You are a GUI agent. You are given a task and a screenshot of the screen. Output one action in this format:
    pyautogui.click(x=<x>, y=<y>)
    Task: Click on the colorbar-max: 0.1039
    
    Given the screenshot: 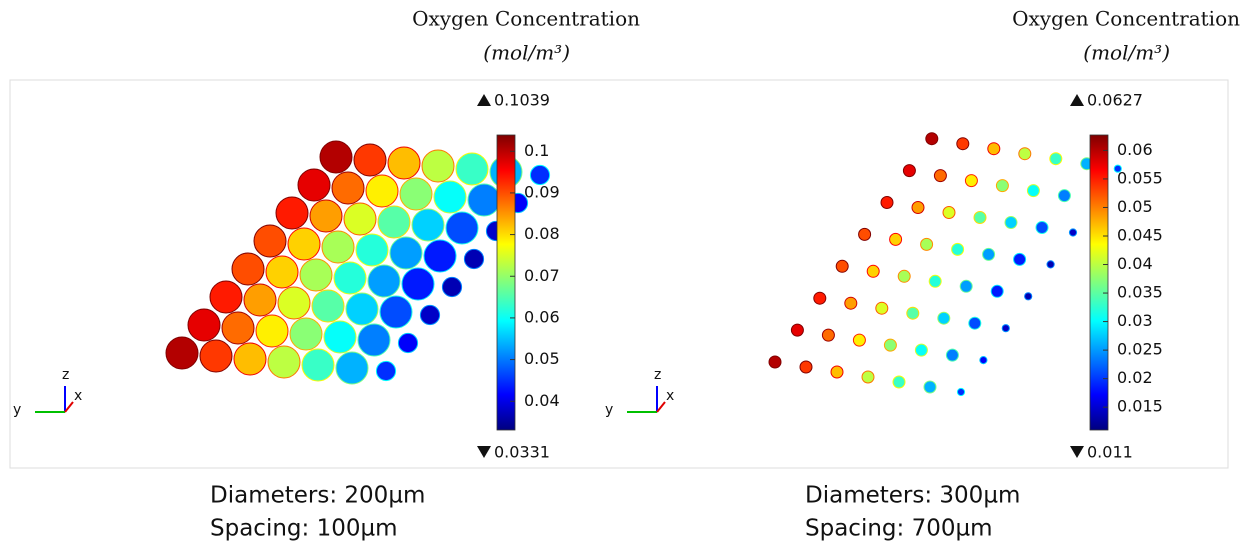 What is the action you would take?
    pyautogui.click(x=522, y=100)
    